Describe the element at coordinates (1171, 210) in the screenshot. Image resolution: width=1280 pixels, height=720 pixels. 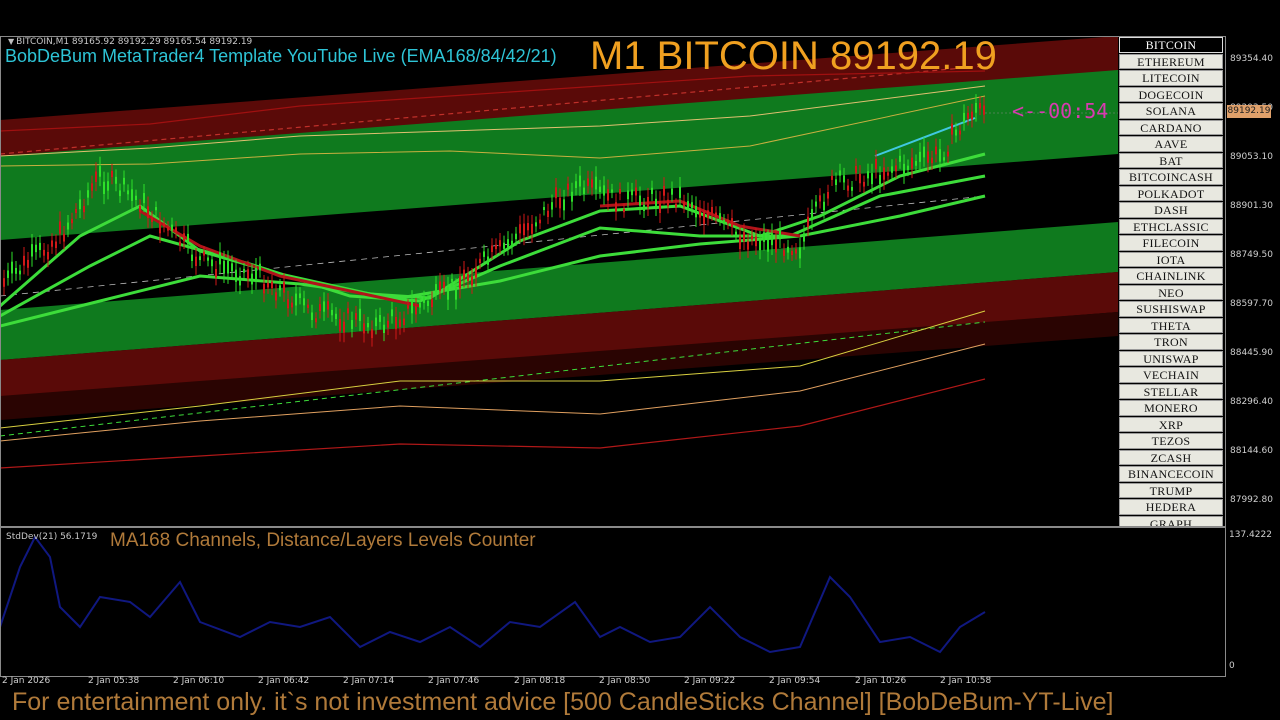
I see `symbol-button-dash: DASH` at that location.